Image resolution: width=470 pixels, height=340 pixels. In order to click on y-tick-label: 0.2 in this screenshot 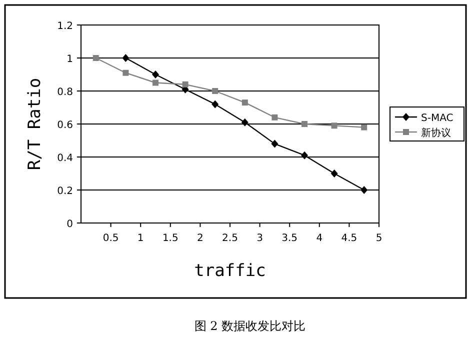, I will do `click(65, 191)`.